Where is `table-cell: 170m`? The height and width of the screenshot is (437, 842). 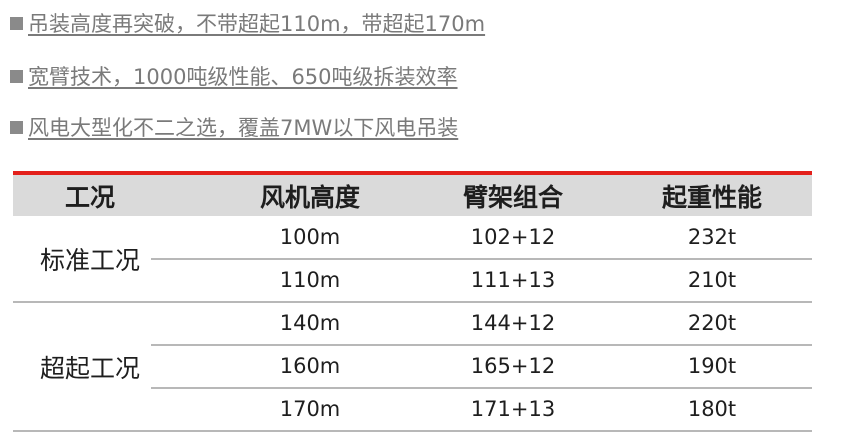
table-cell: 170m is located at coordinates (310, 409).